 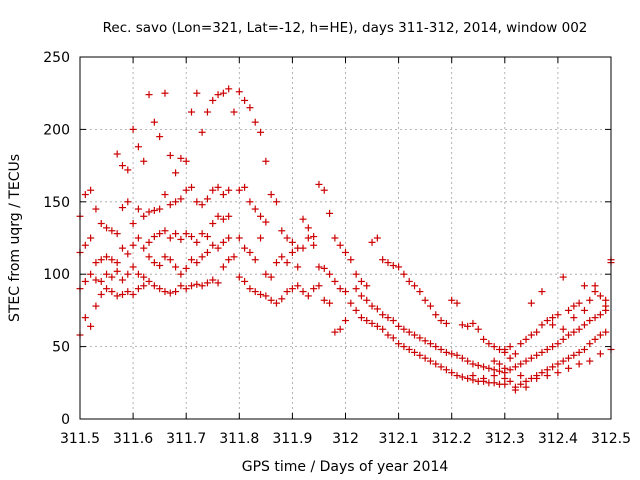 I want to click on x-tick-label: 312.2, so click(x=452, y=439).